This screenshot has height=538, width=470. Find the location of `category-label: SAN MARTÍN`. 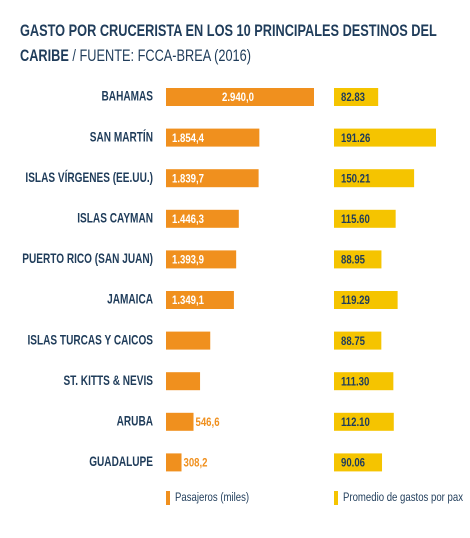

category-label: SAN MARTÍN is located at coordinates (121, 136).